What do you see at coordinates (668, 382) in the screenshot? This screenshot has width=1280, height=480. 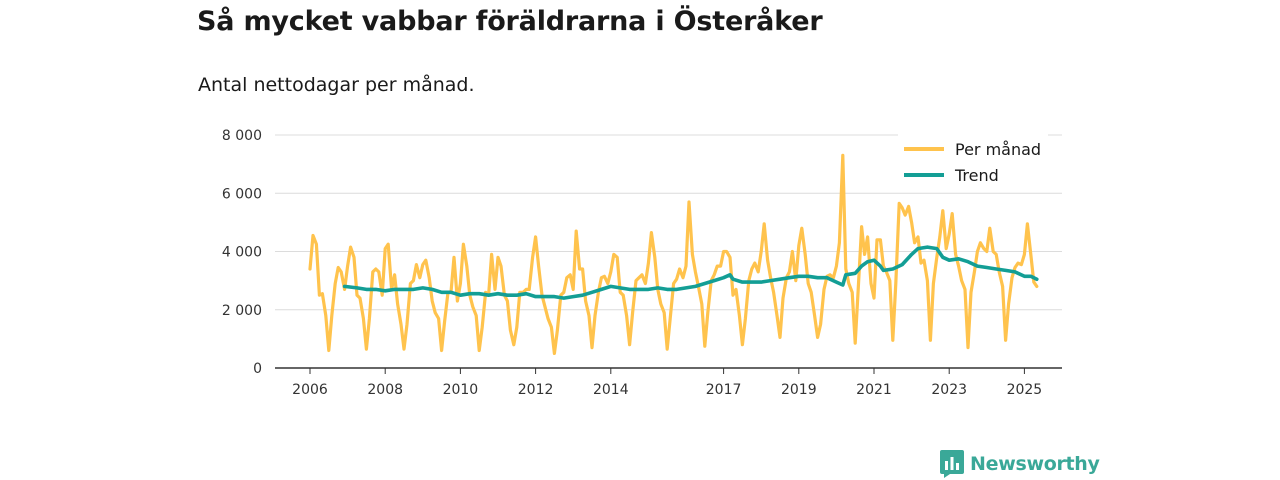 I see `x-axis: 2006 2008 2010 2012 2014 2017 2019 2021 2023 2025` at bounding box center [668, 382].